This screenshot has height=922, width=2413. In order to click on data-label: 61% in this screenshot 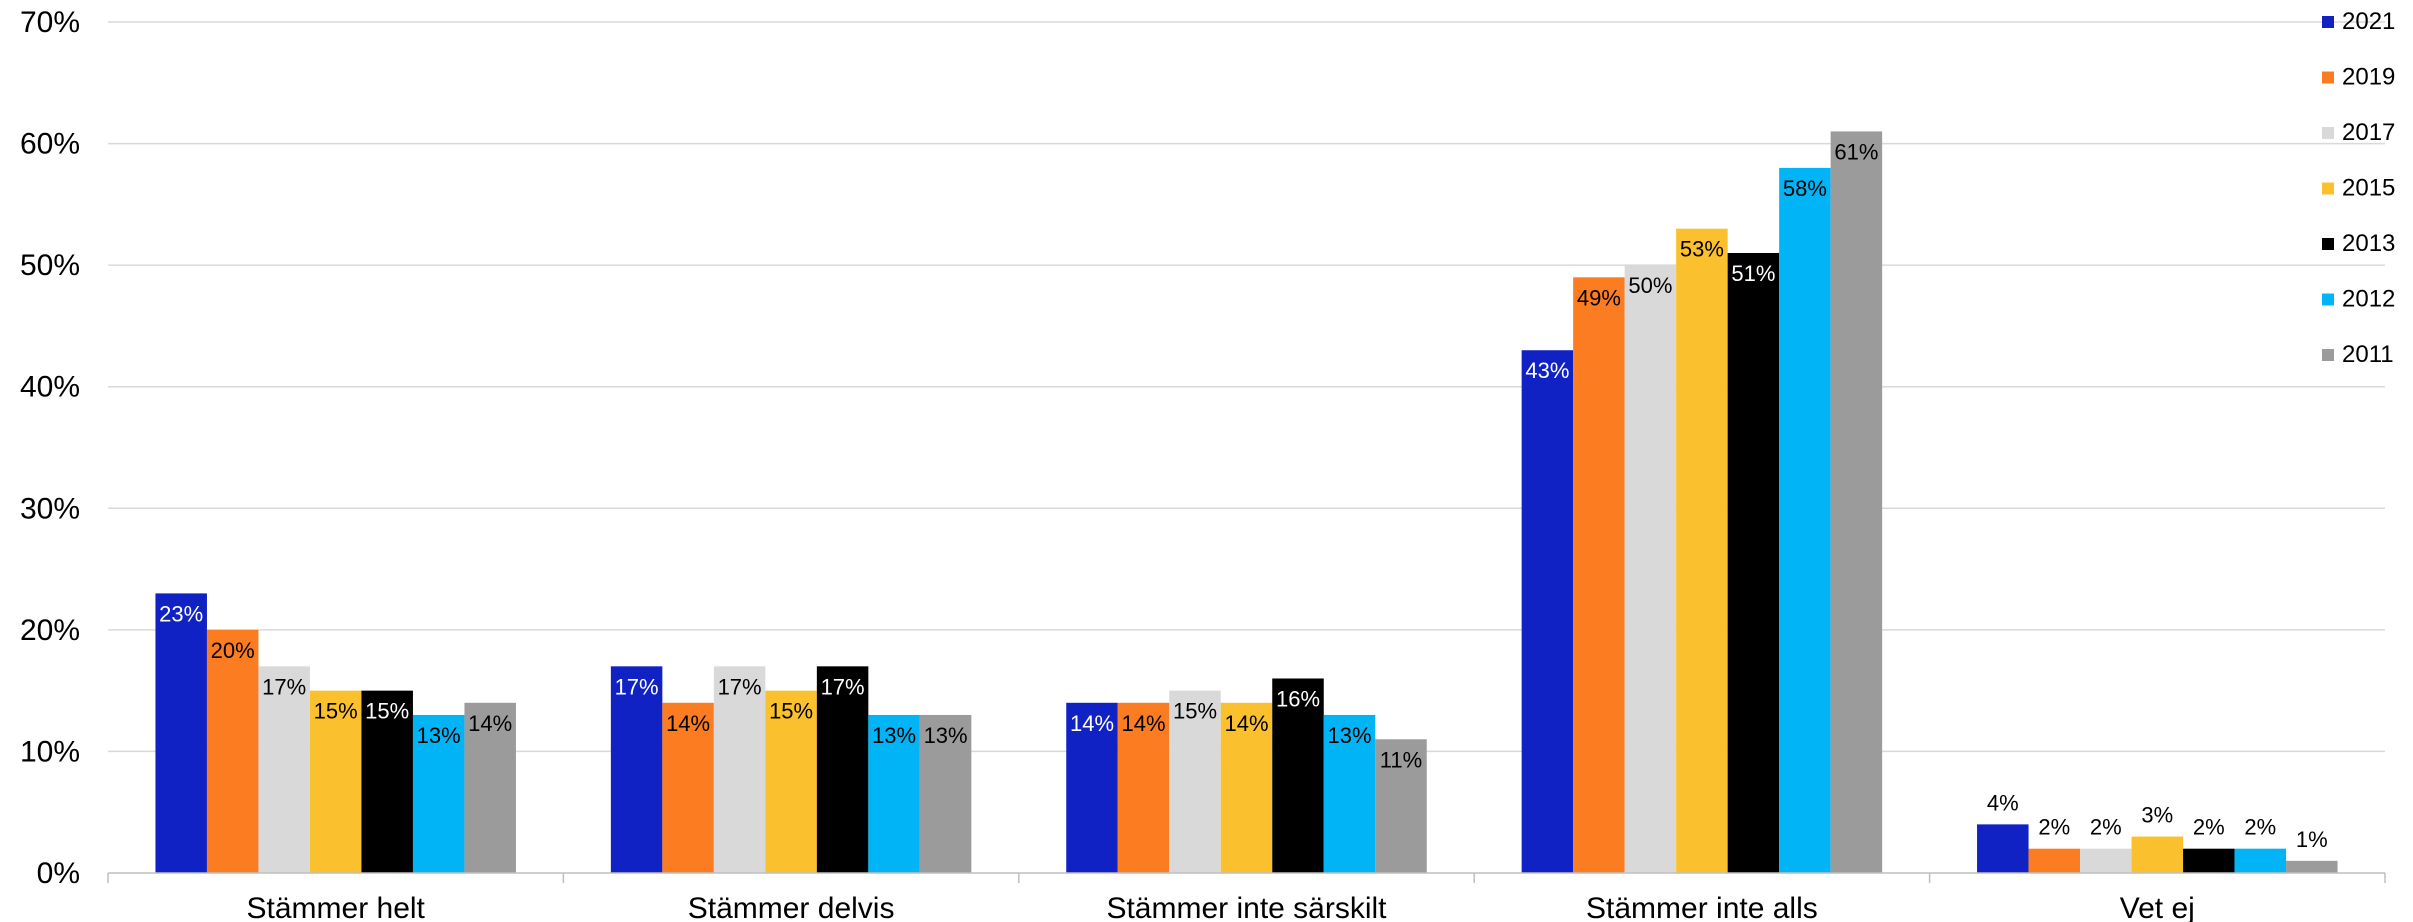, I will do `click(1856, 151)`.